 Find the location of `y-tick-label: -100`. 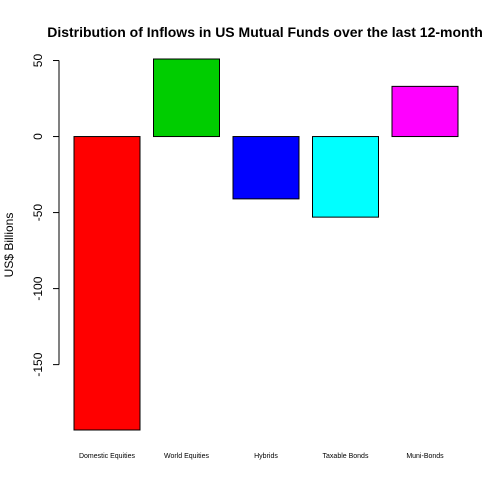

y-tick-label: -100 is located at coordinates (38, 288).